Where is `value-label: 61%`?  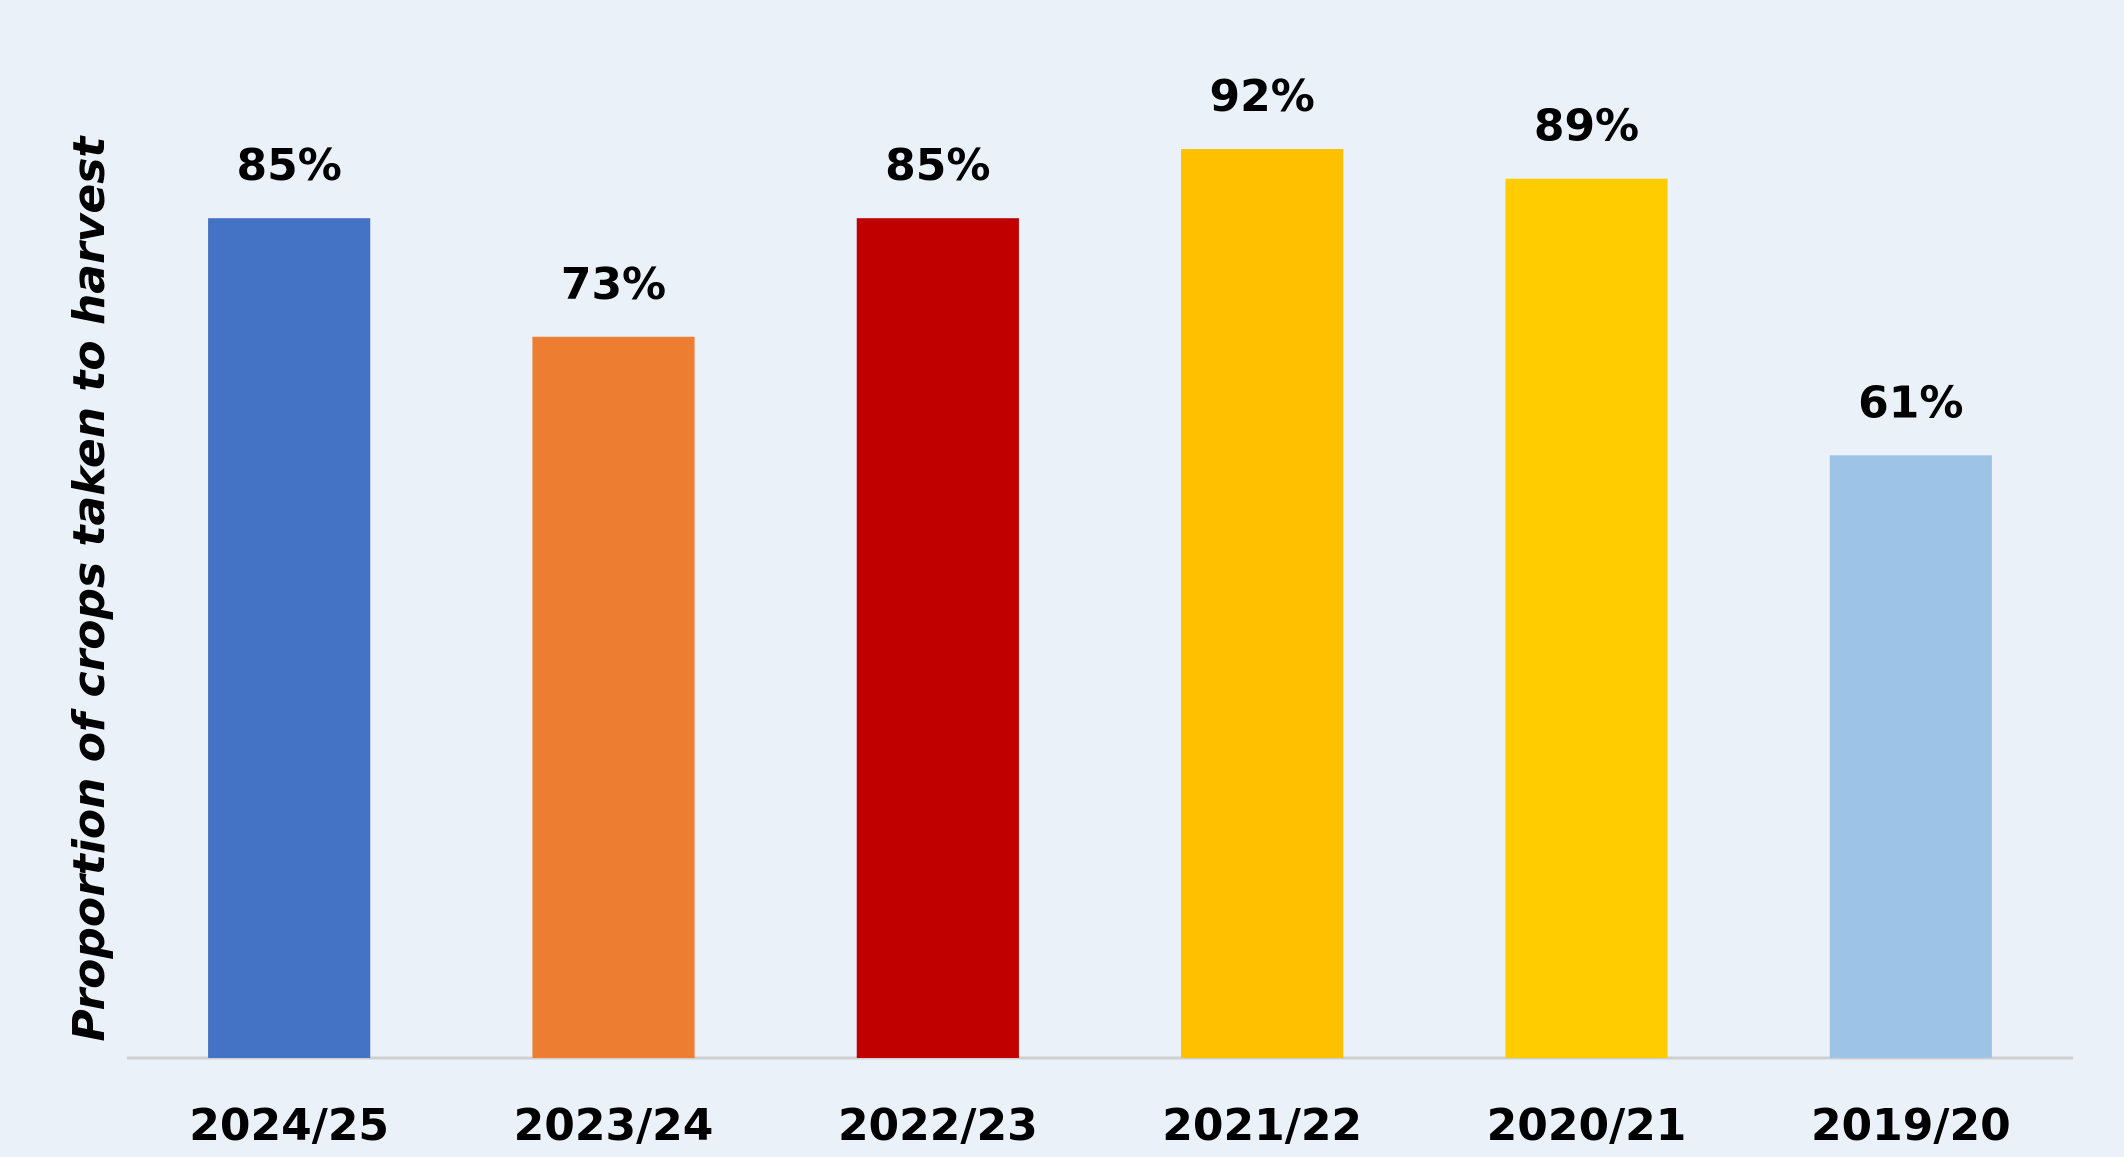 value-label: 61% is located at coordinates (1910, 402).